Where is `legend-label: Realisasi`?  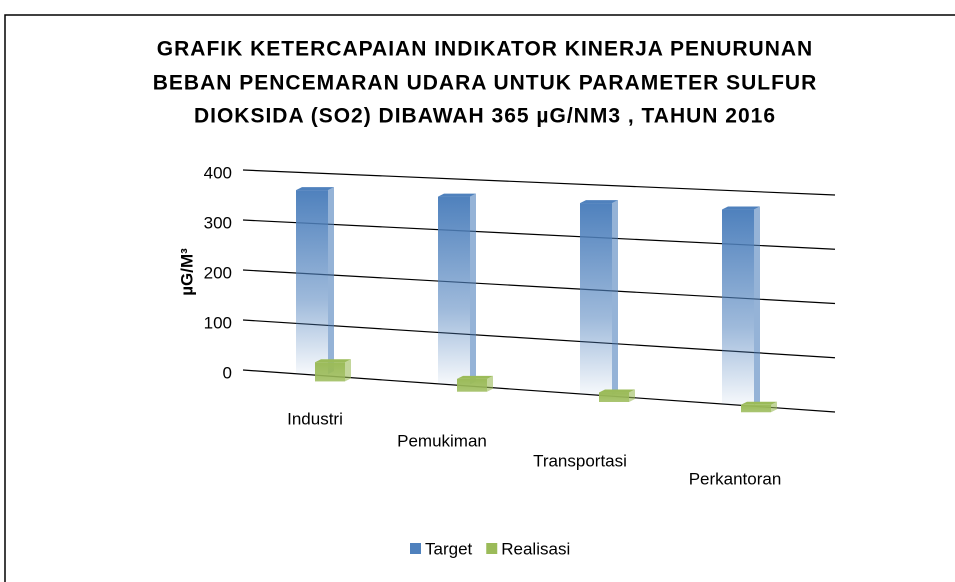 legend-label: Realisasi is located at coordinates (535, 548).